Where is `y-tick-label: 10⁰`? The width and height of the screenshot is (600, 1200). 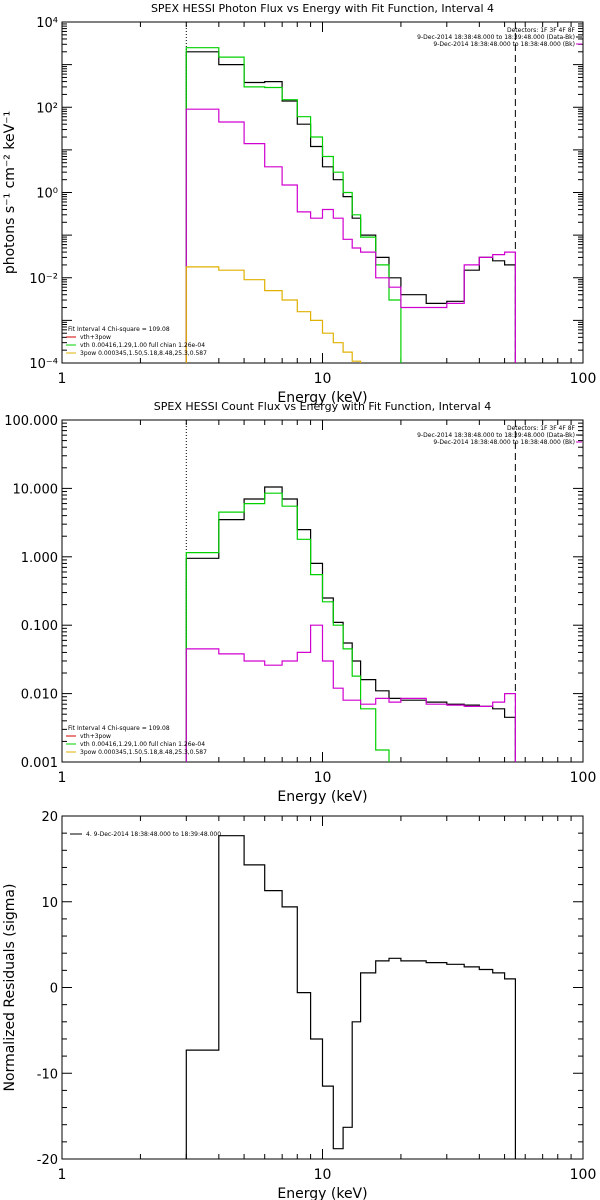
y-tick-label: 10⁰ is located at coordinates (47, 194).